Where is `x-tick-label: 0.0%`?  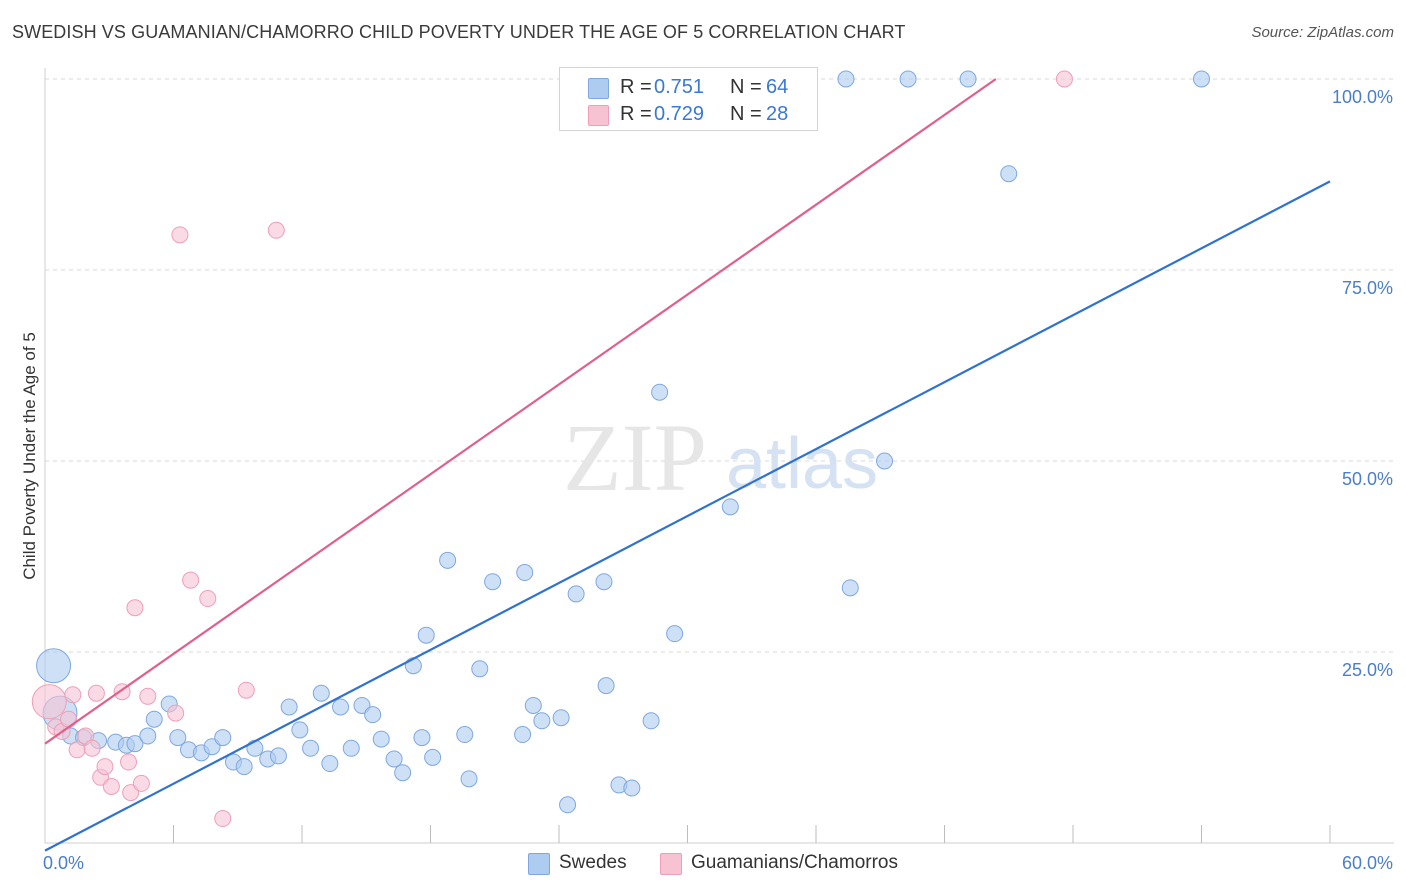
x-tick-label: 0.0% is located at coordinates (63, 863).